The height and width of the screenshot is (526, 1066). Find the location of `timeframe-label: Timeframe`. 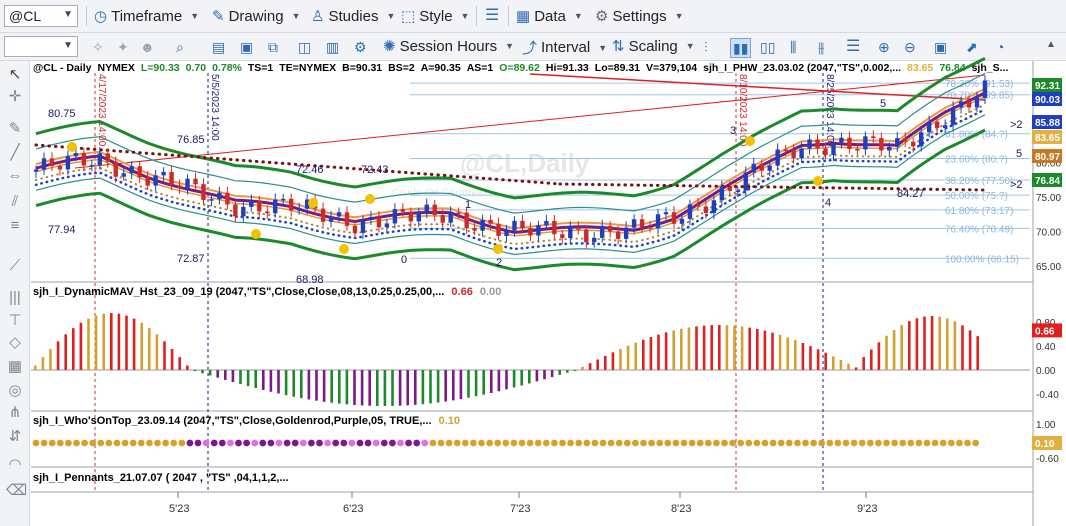

timeframe-label: Timeframe is located at coordinates (147, 16).